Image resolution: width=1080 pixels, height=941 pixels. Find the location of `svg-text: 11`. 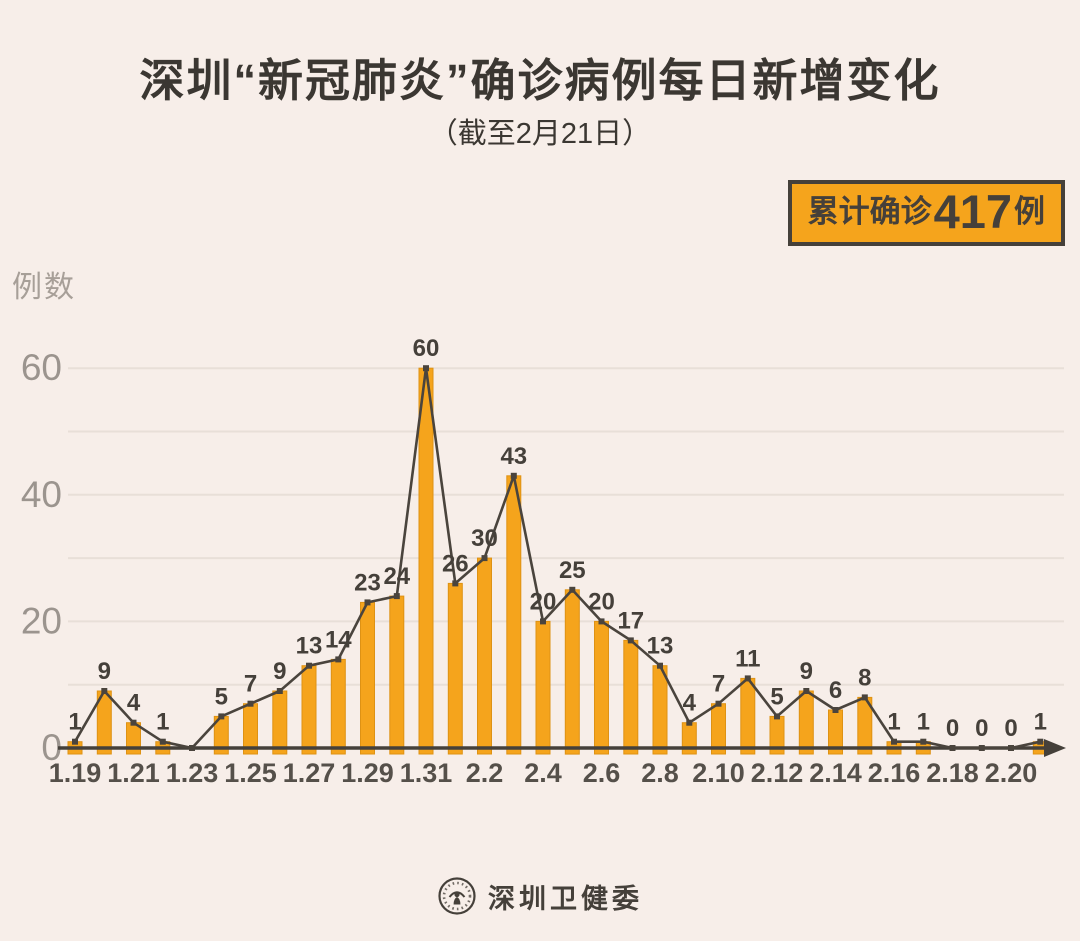

svg-text: 11 is located at coordinates (747, 658).